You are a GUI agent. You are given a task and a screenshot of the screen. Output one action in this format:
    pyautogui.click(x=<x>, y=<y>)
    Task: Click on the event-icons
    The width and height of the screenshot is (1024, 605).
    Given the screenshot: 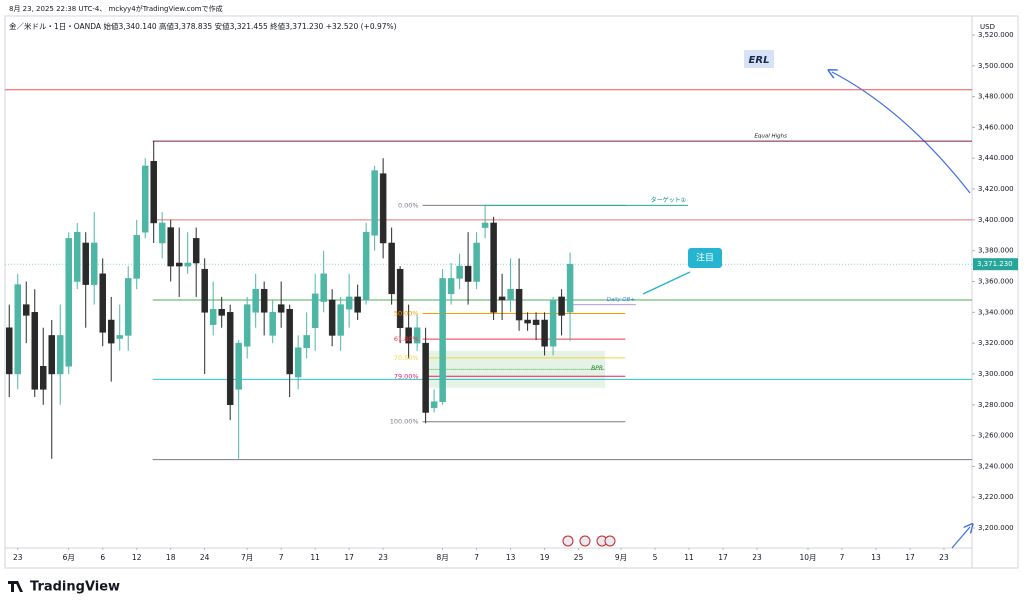 What is the action you would take?
    pyautogui.click(x=589, y=541)
    